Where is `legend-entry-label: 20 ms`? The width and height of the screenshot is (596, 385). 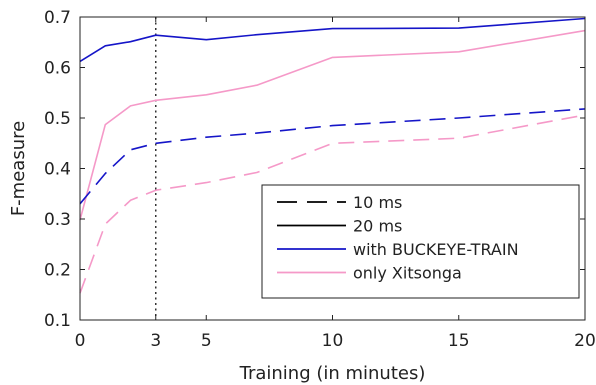 legend-entry-label: 20 ms is located at coordinates (377, 226).